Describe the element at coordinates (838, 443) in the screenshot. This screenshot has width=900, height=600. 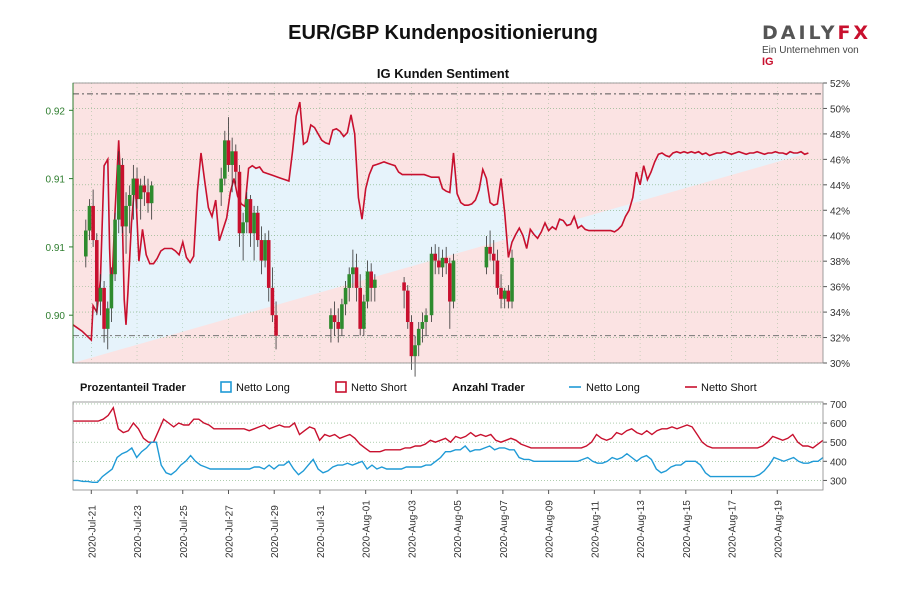
I see `bottom-tick-label: 500` at that location.